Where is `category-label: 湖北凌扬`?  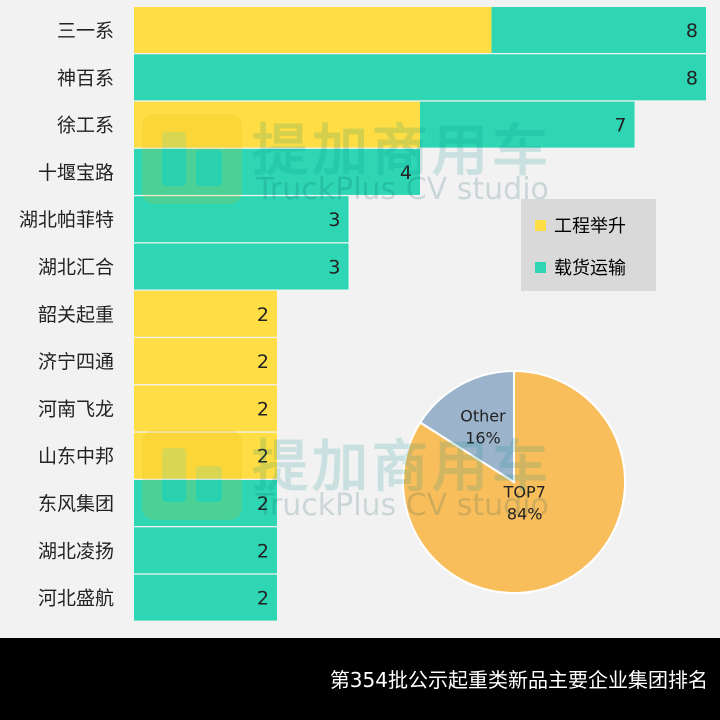
category-label: 湖北凌扬 is located at coordinates (76, 551).